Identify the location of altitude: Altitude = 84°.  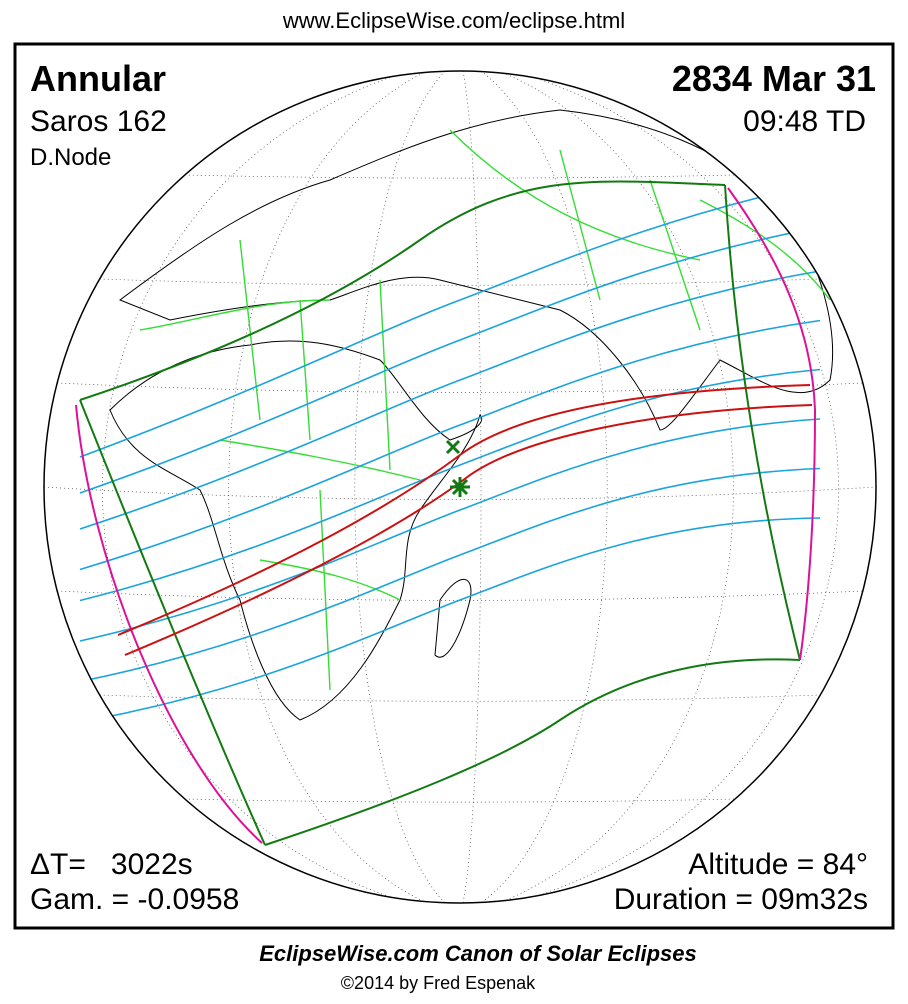
(778, 864).